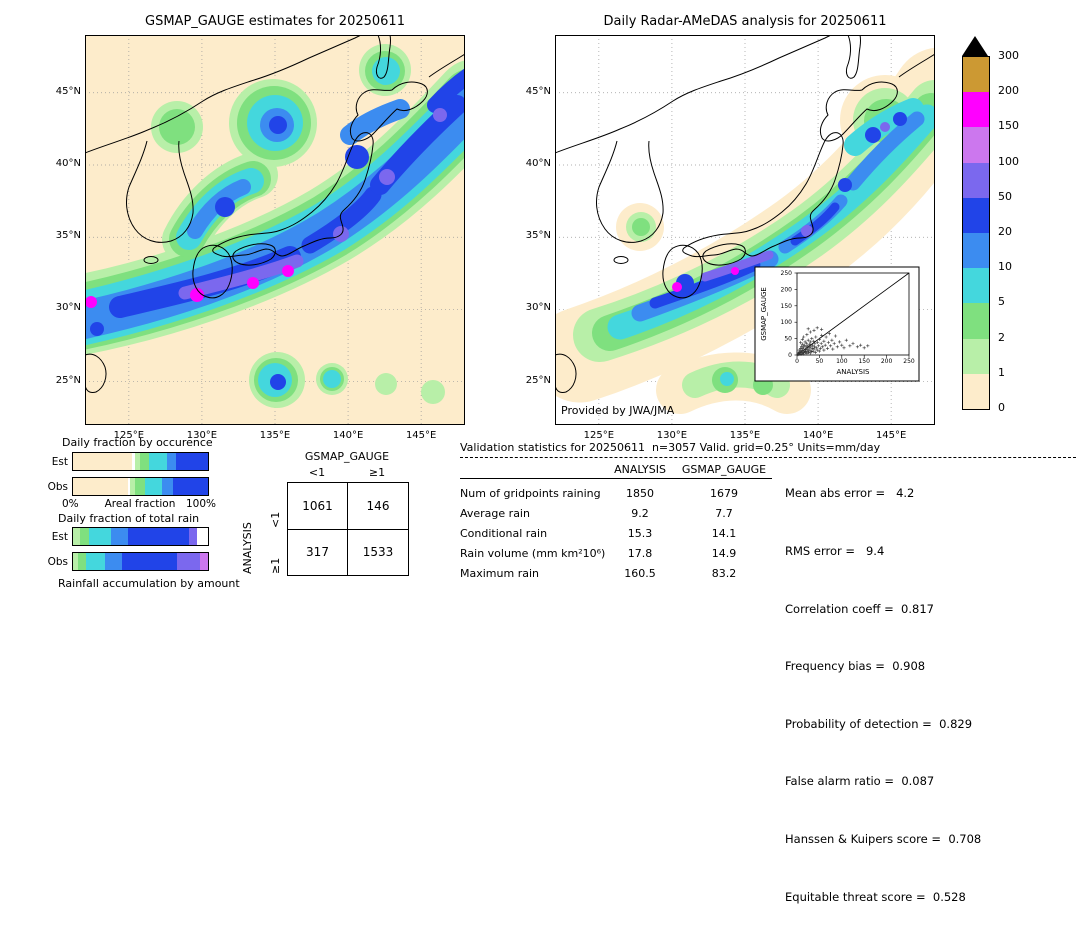  What do you see at coordinates (1008, 91) in the screenshot?
I see `colorbar-tick-label: 200` at bounding box center [1008, 91].